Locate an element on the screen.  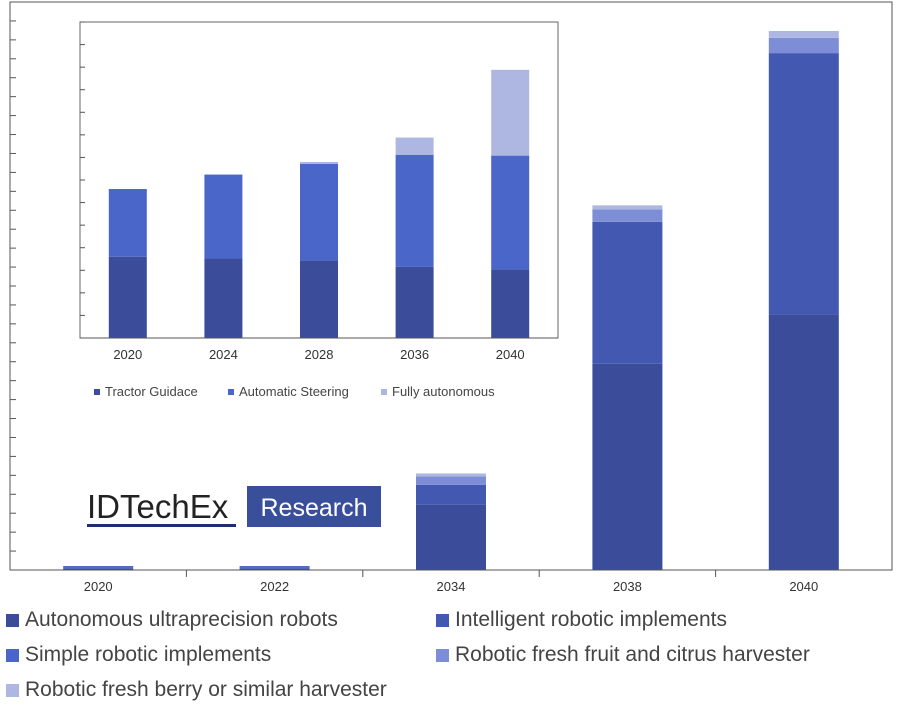
x-tick-label: 2028 is located at coordinates (319, 354).